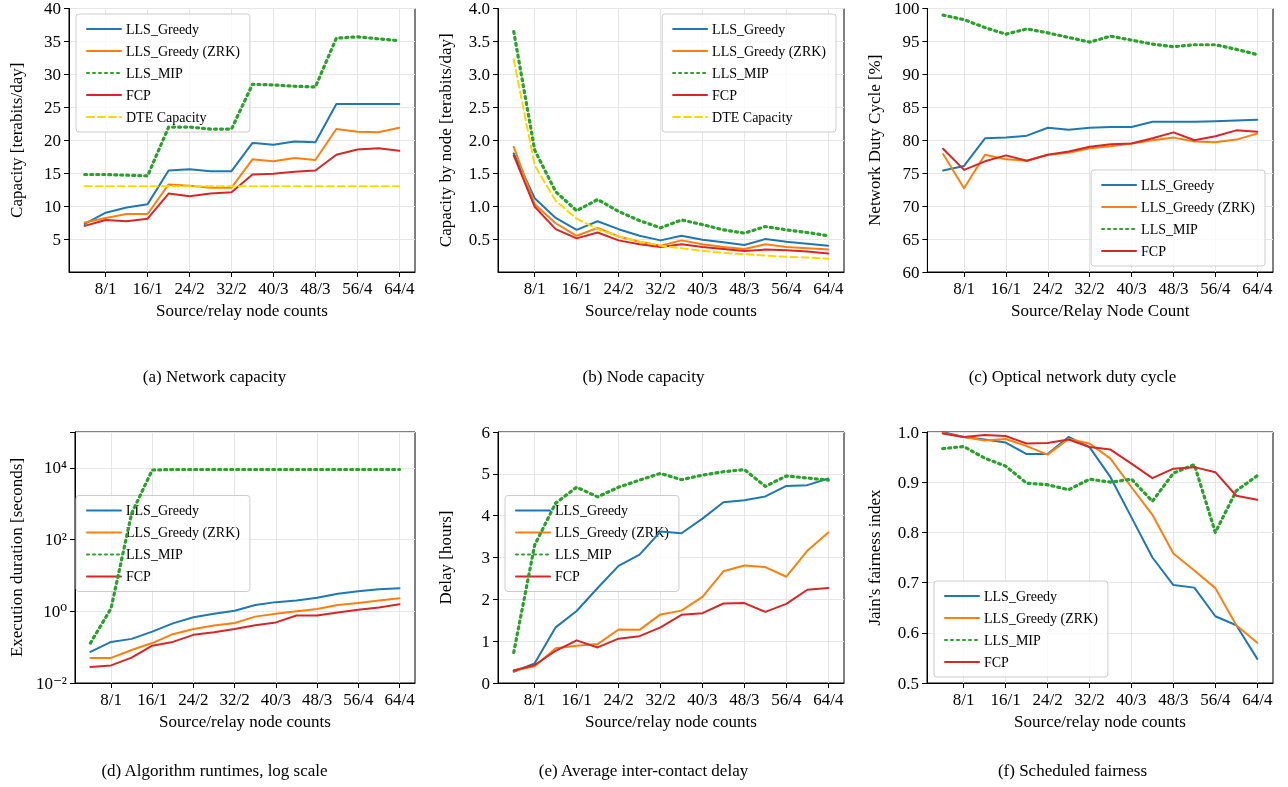 The height and width of the screenshot is (787, 1288). What do you see at coordinates (479, 74) in the screenshot?
I see `y-tick-label: 3.0` at bounding box center [479, 74].